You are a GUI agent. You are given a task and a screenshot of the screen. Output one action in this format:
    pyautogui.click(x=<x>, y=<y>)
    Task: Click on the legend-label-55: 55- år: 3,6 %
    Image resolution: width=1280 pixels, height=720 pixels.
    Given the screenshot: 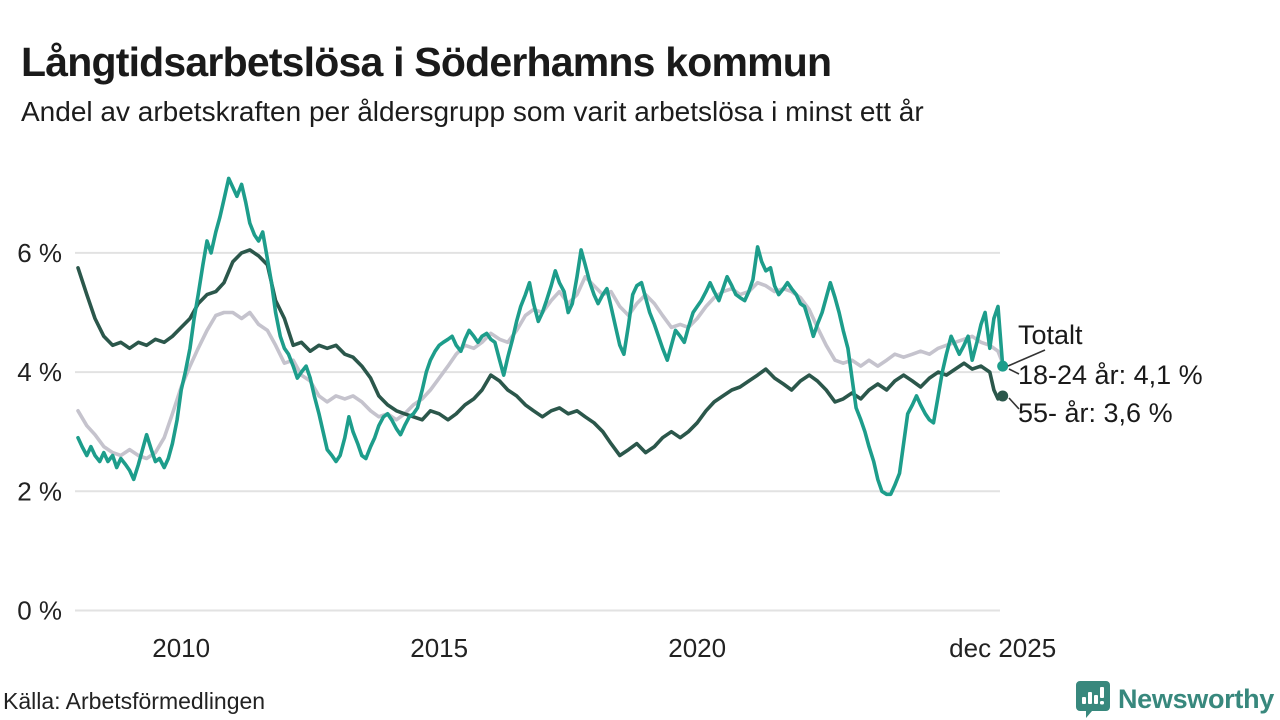 What is the action you would take?
    pyautogui.click(x=1095, y=413)
    